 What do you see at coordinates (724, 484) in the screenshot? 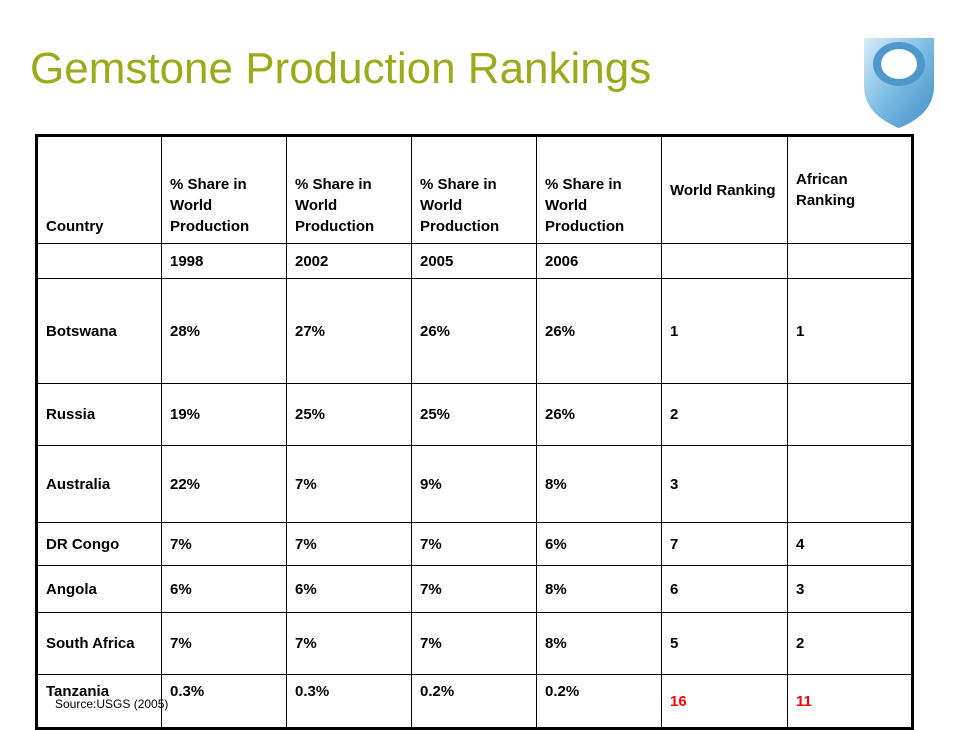
I see `world-rank-cell: 3` at bounding box center [724, 484].